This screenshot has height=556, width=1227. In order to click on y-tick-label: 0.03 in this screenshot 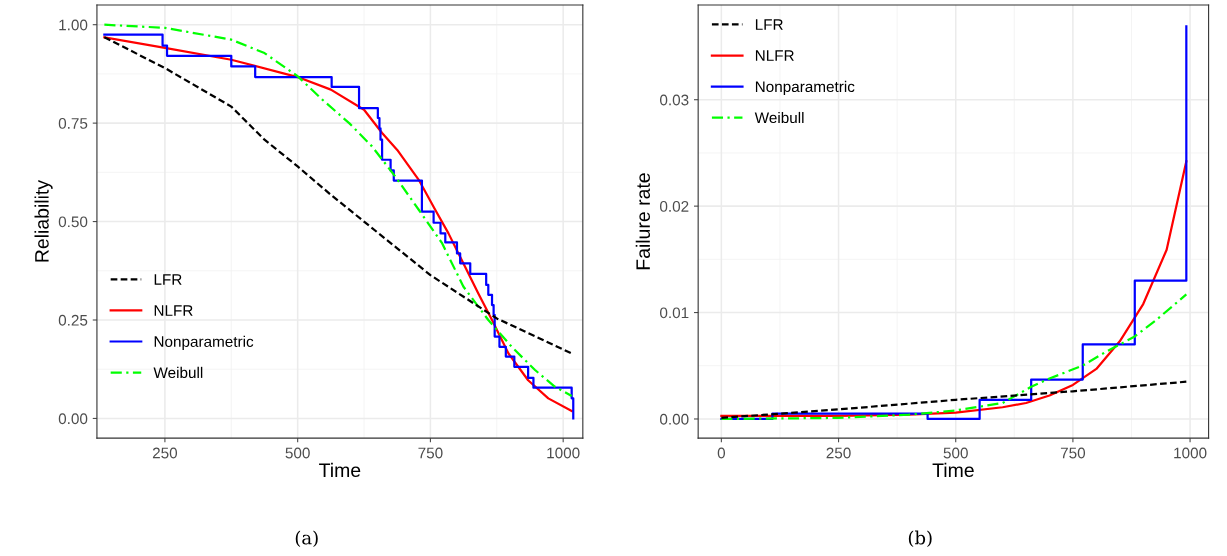, I will do `click(674, 100)`.